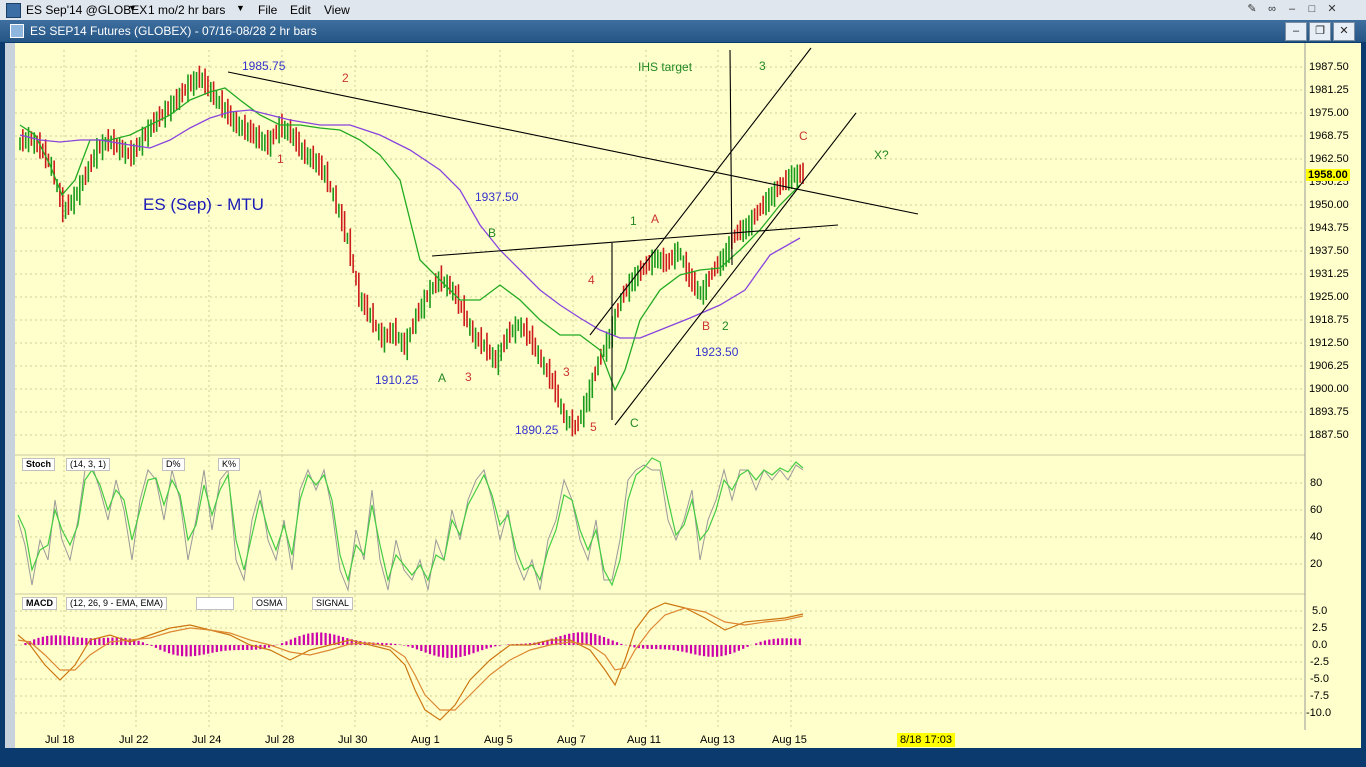 Image resolution: width=1366 pixels, height=767 pixels. Describe the element at coordinates (1316, 537) in the screenshot. I see `stoch-tick: 40` at that location.